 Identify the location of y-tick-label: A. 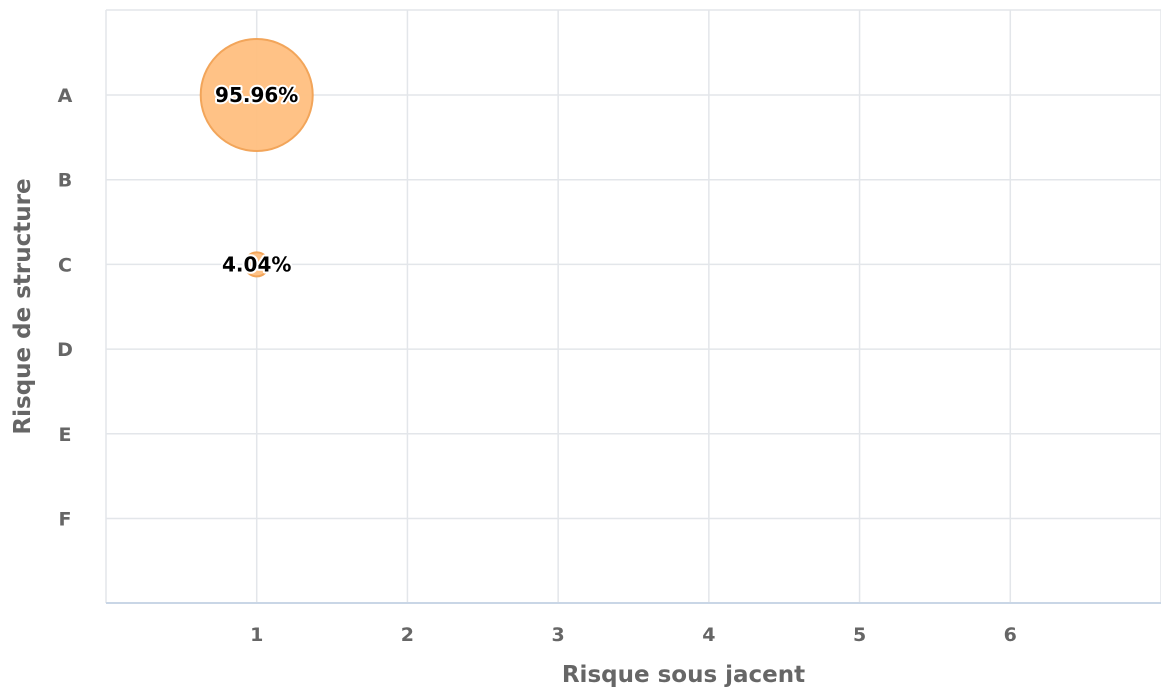
(65, 96).